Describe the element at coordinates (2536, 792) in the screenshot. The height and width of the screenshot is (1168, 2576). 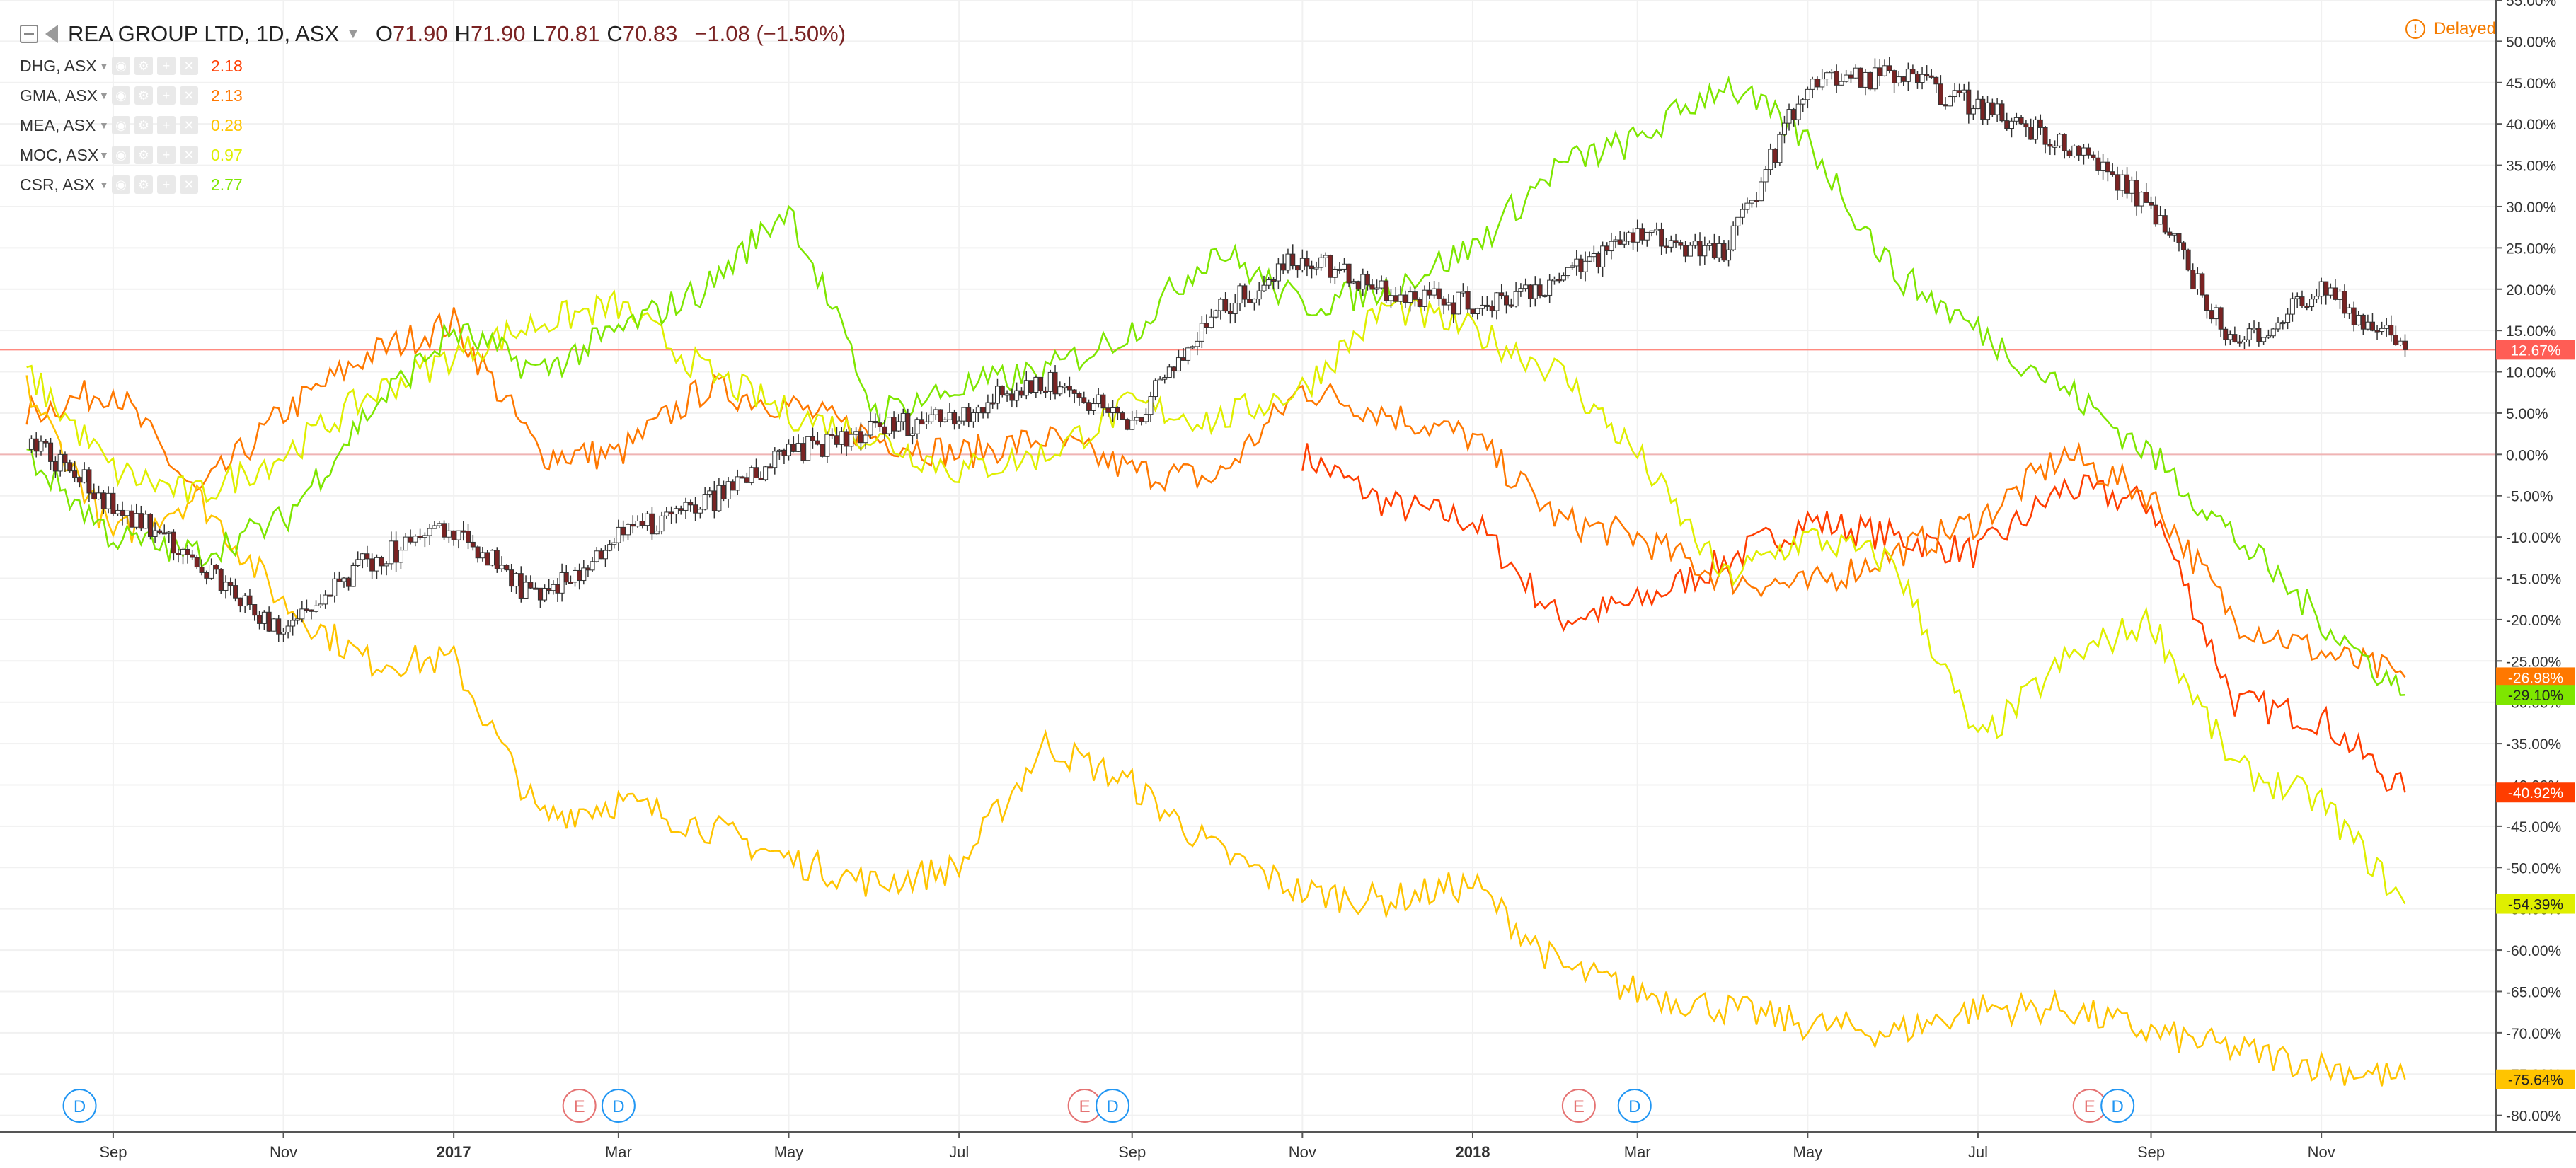
I see `last-value-badge` at that location.